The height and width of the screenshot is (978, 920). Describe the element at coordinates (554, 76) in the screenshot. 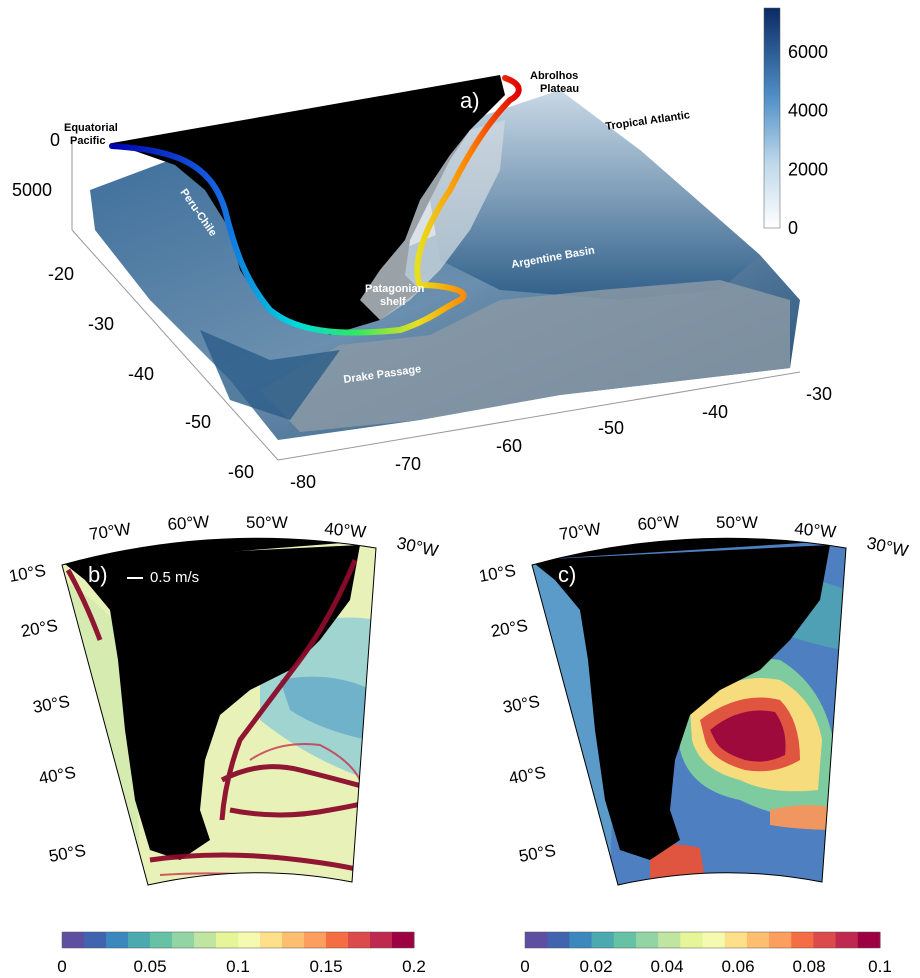

I see `label-abrolhos: Abrolhos` at that location.